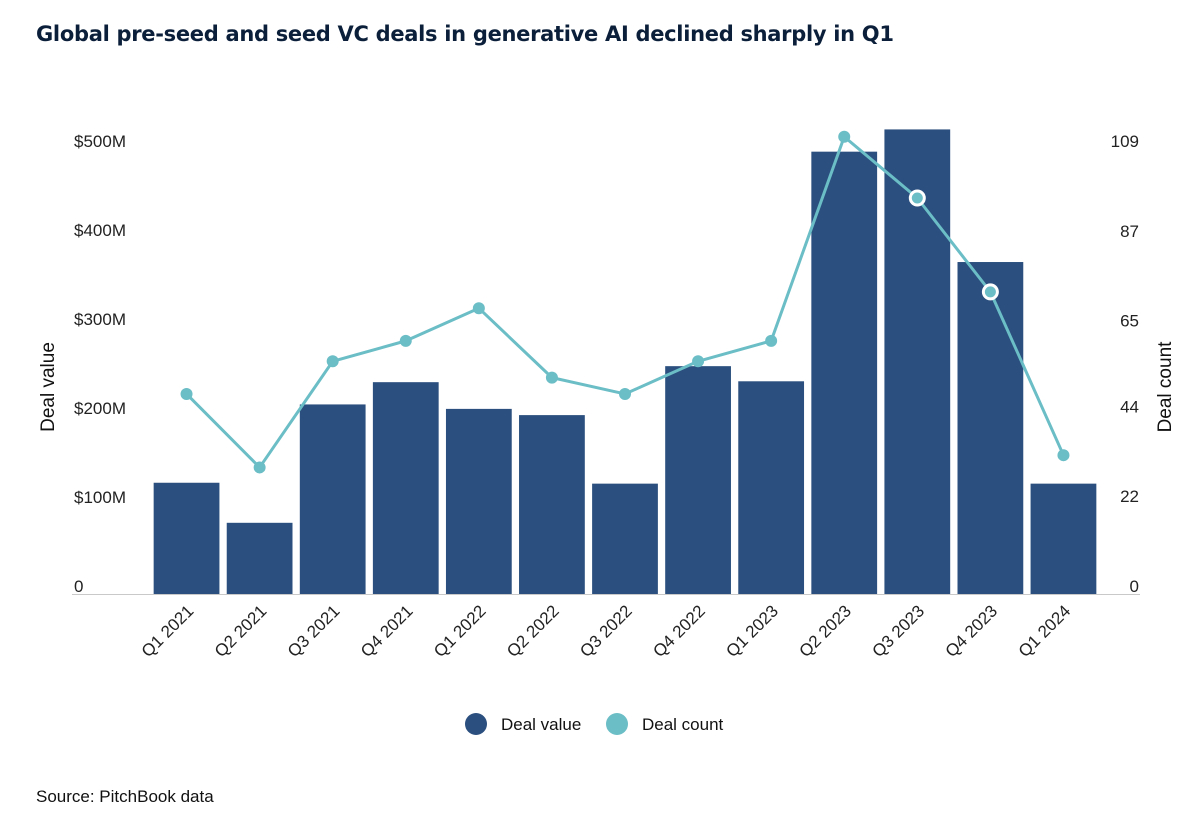 The height and width of the screenshot is (818, 1200). I want to click on source-note: Source: PitchBook data, so click(125, 796).